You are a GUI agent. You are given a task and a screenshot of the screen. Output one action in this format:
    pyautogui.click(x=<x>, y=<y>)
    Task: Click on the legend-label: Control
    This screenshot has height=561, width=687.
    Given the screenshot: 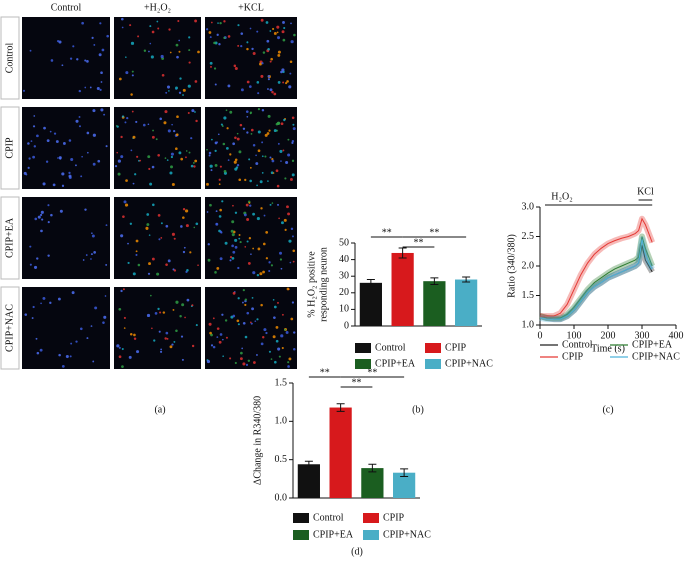 What is the action you would take?
    pyautogui.click(x=577, y=344)
    